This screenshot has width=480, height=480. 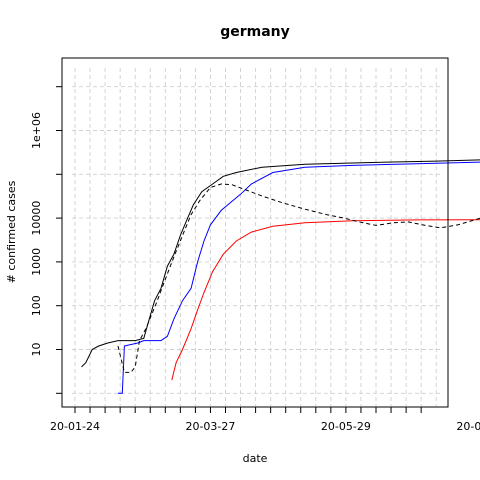 I want to click on y-axis: 10 100 1000 10000 1e+06, so click(x=46, y=240).